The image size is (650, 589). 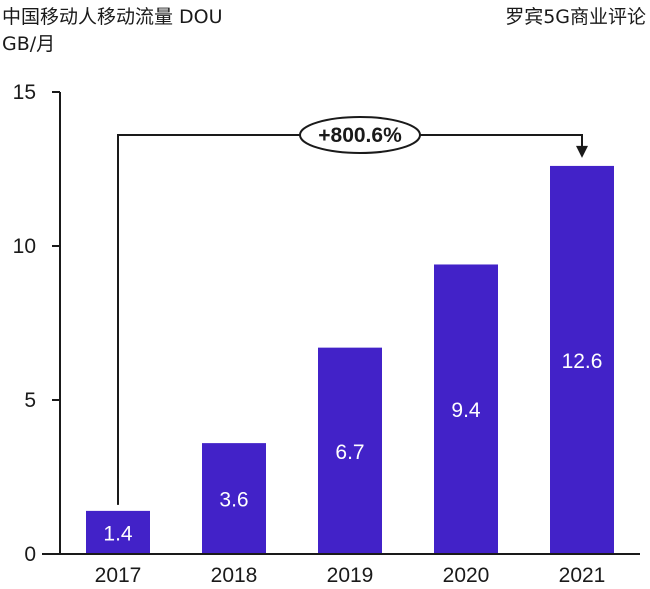 I want to click on bar-2021, so click(x=582, y=360).